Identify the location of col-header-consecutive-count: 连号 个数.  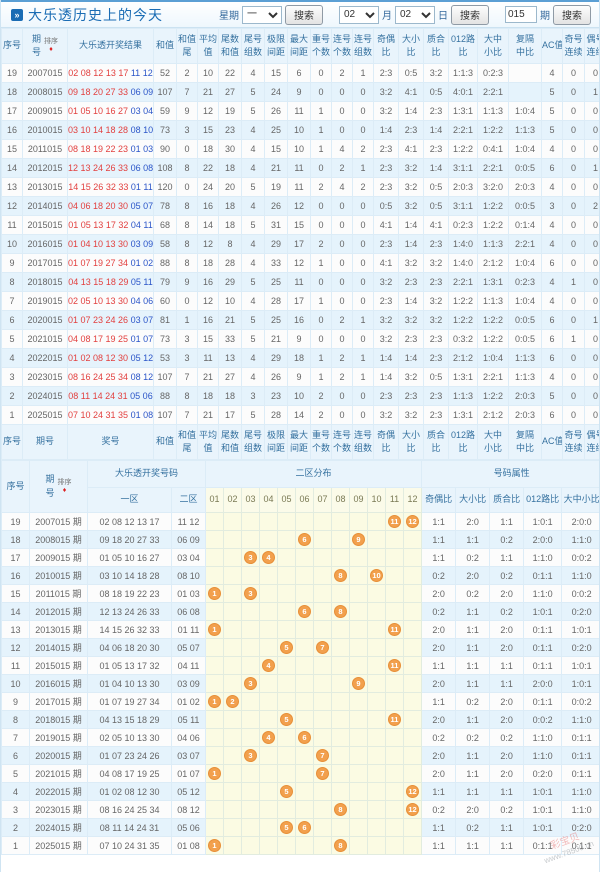
(342, 46).